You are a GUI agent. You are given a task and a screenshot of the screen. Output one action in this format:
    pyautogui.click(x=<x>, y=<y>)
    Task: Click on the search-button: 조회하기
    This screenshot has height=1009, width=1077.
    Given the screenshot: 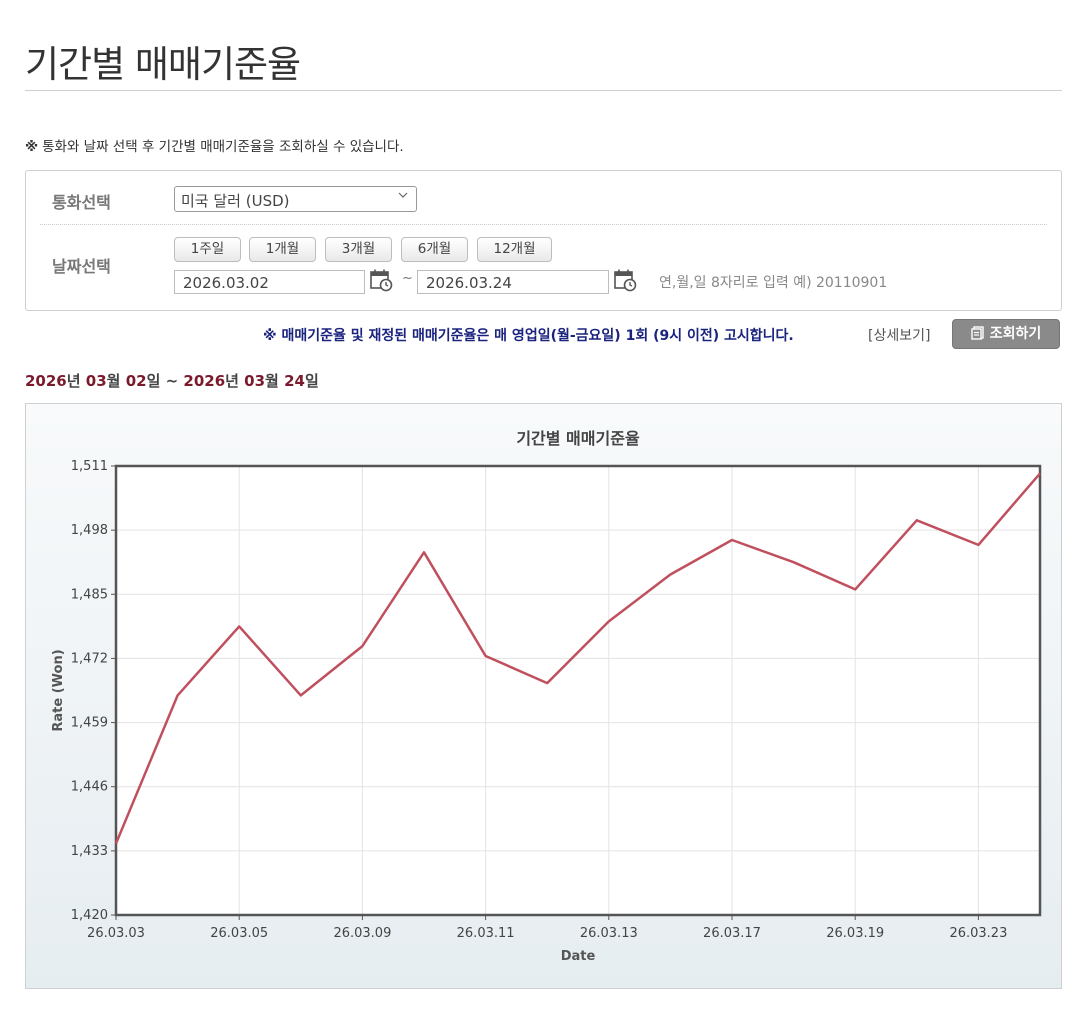 What is the action you would take?
    pyautogui.click(x=1006, y=334)
    